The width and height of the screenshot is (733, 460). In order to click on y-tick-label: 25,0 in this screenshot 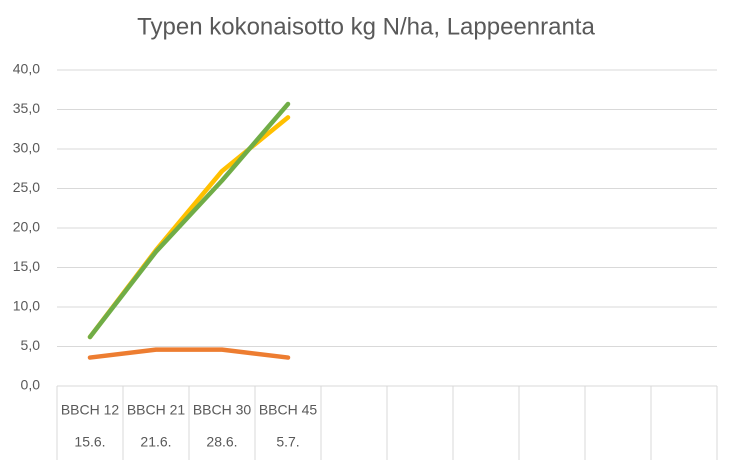, I will do `click(26, 187)`.